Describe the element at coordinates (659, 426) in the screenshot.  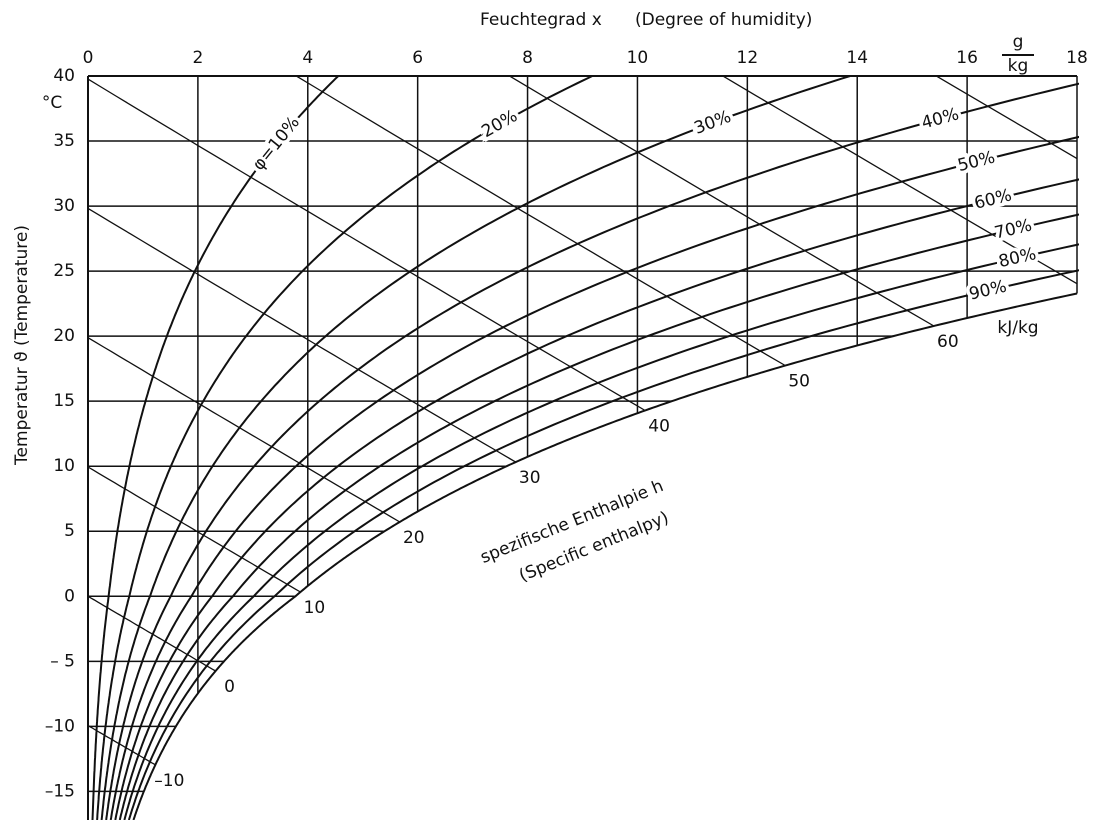
I see `enthalpy-label: 40` at that location.